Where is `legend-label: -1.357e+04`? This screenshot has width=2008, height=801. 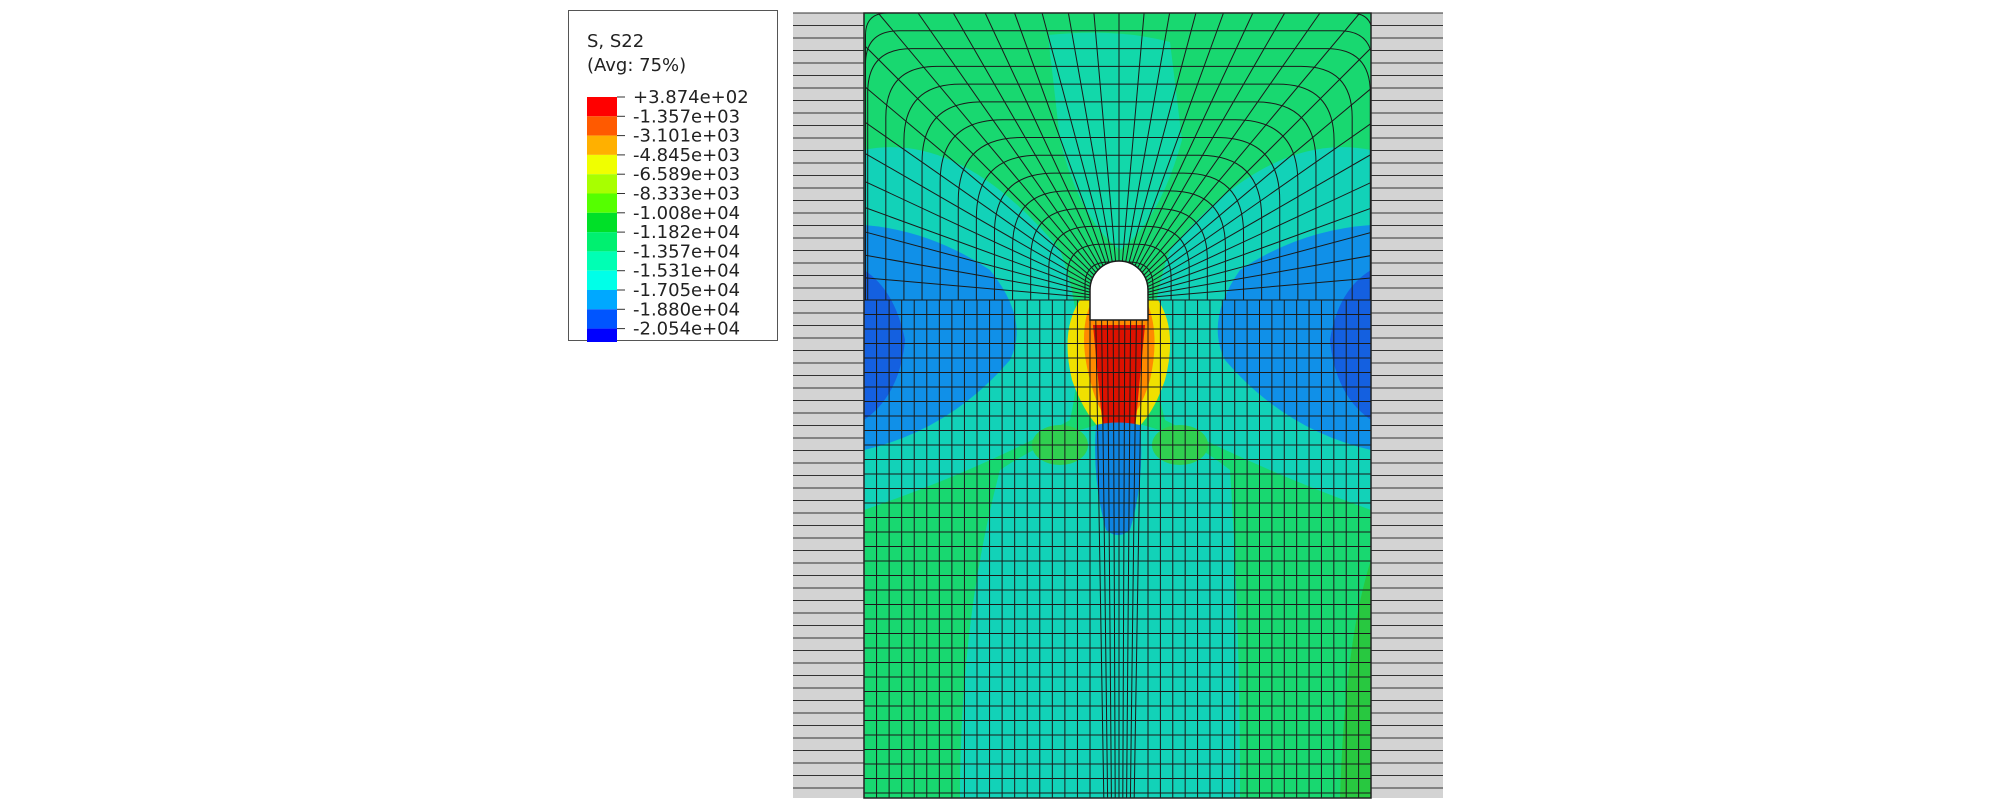
legend-label: -1.357e+04 is located at coordinates (686, 251).